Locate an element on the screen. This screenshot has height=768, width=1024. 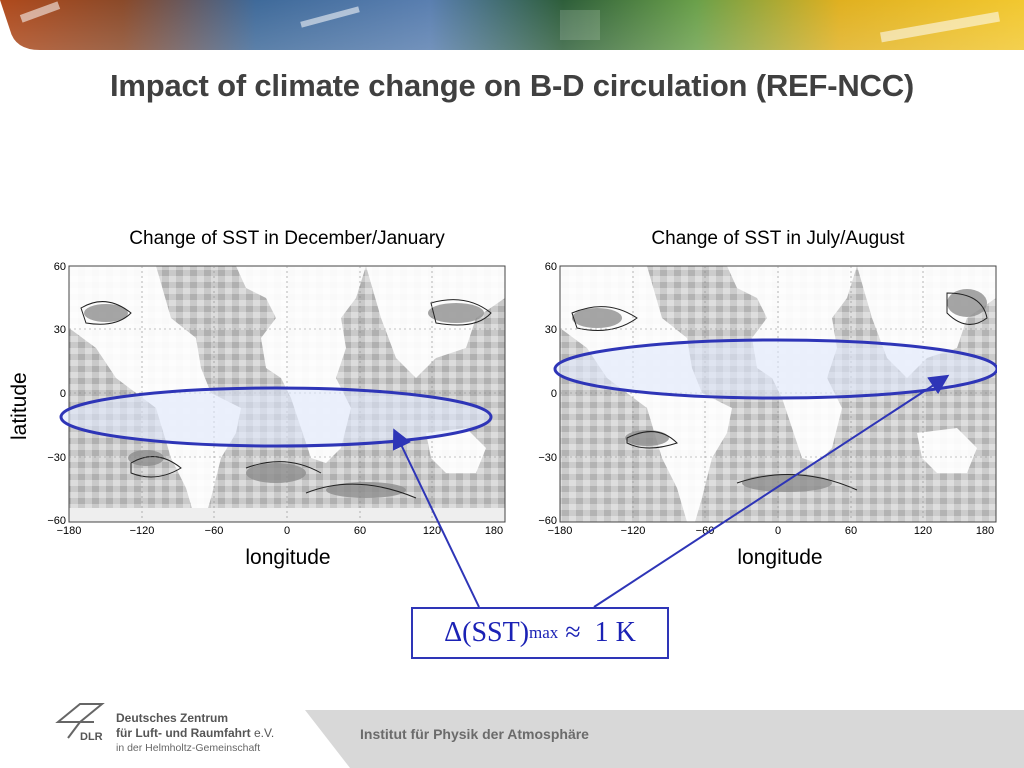
x-axis-label-left: longitude is located at coordinates (288, 557).